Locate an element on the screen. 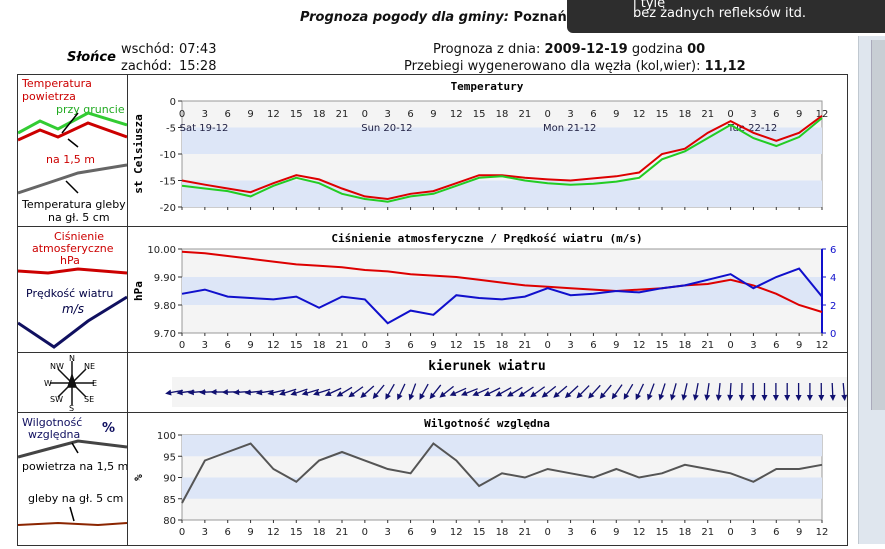 The image size is (885, 549). legend-hum-soil-line is located at coordinates (72, 524).